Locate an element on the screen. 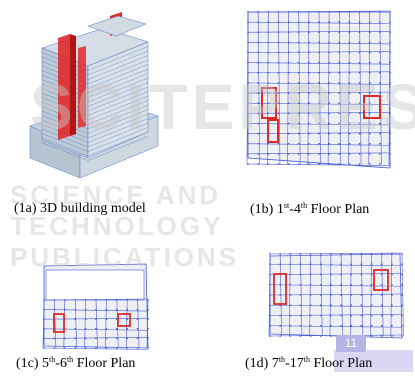  text-highlight is located at coordinates (373, 361).